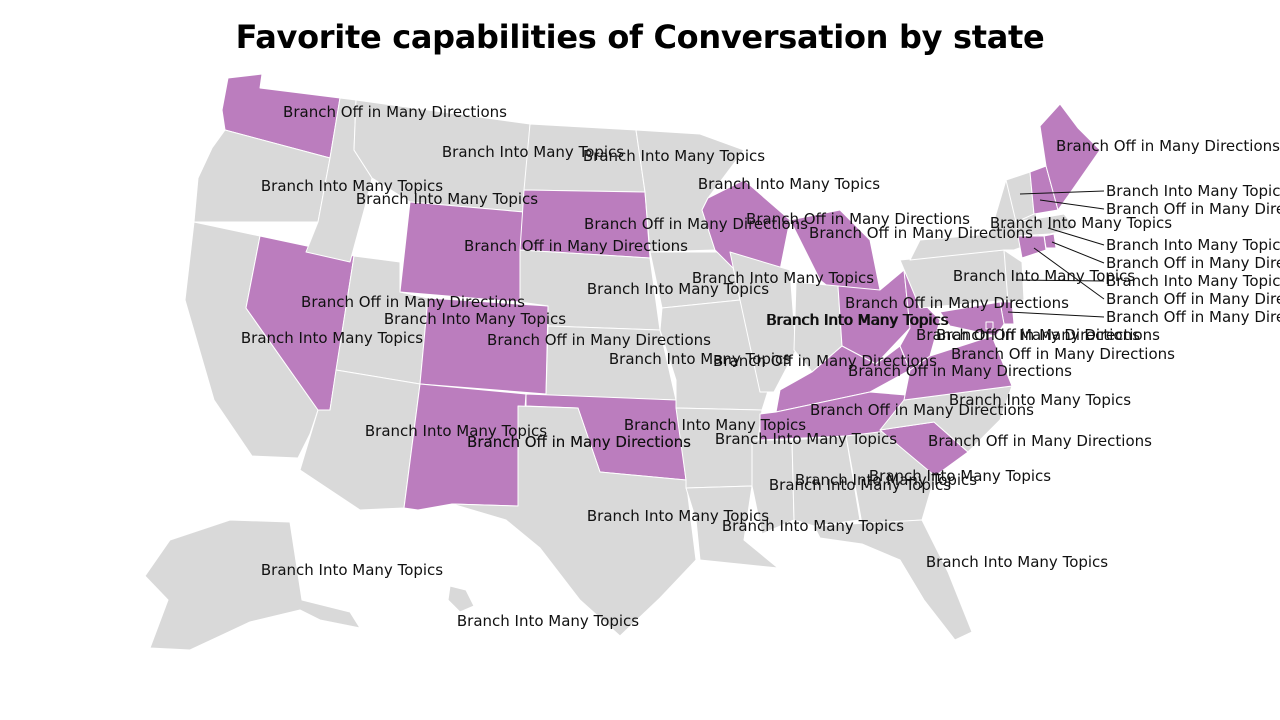 The height and width of the screenshot is (720, 1280). I want to click on state-label-co: Branch Off in Many Directions, so click(599, 340).